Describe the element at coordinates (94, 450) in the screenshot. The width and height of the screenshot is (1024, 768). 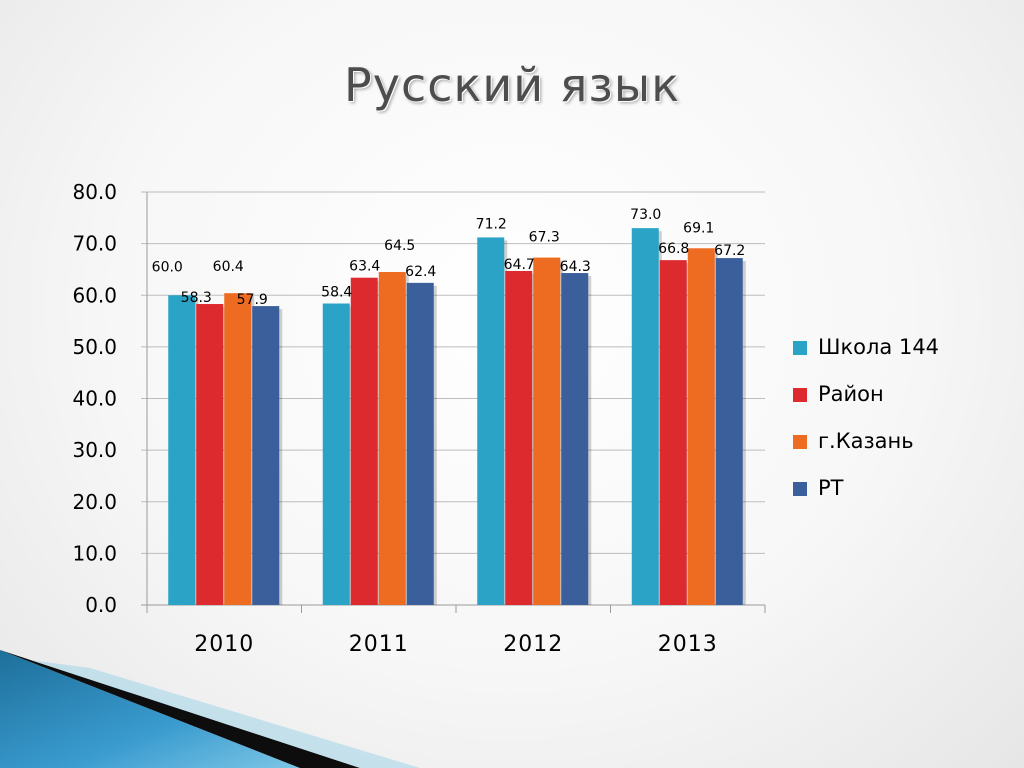
I see `y-tick-label: 30.0` at that location.